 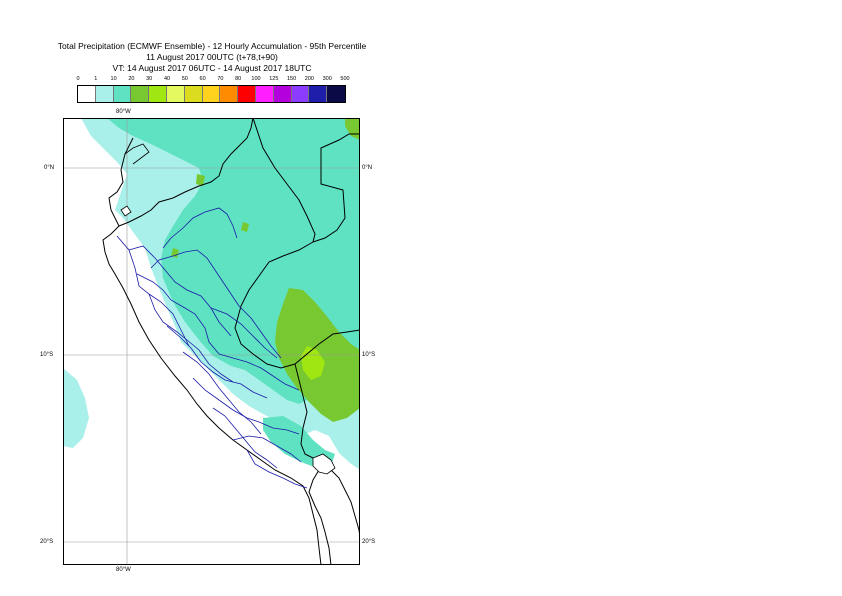 I want to click on lat-label-10-left: 10°S, so click(x=47, y=355).